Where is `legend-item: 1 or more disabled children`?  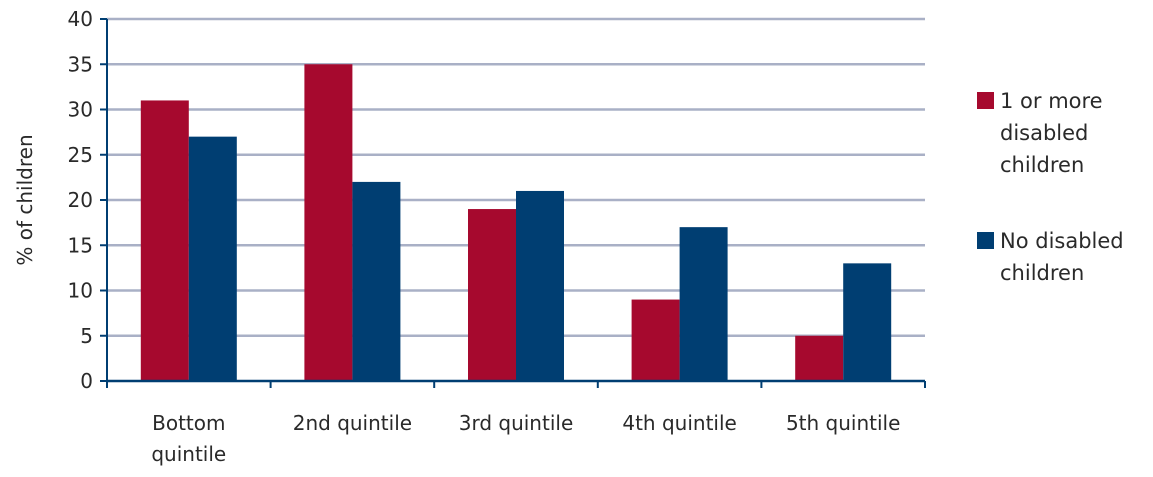 legend-item: 1 or more disabled children is located at coordinates (1040, 133).